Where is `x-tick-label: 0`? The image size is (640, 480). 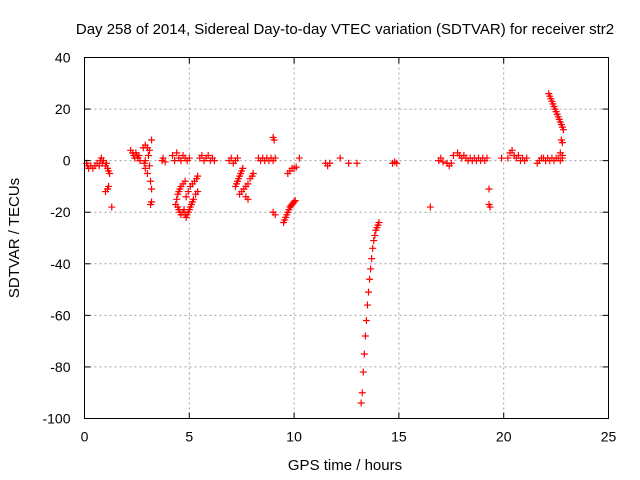
x-tick-label: 0 is located at coordinates (85, 437).